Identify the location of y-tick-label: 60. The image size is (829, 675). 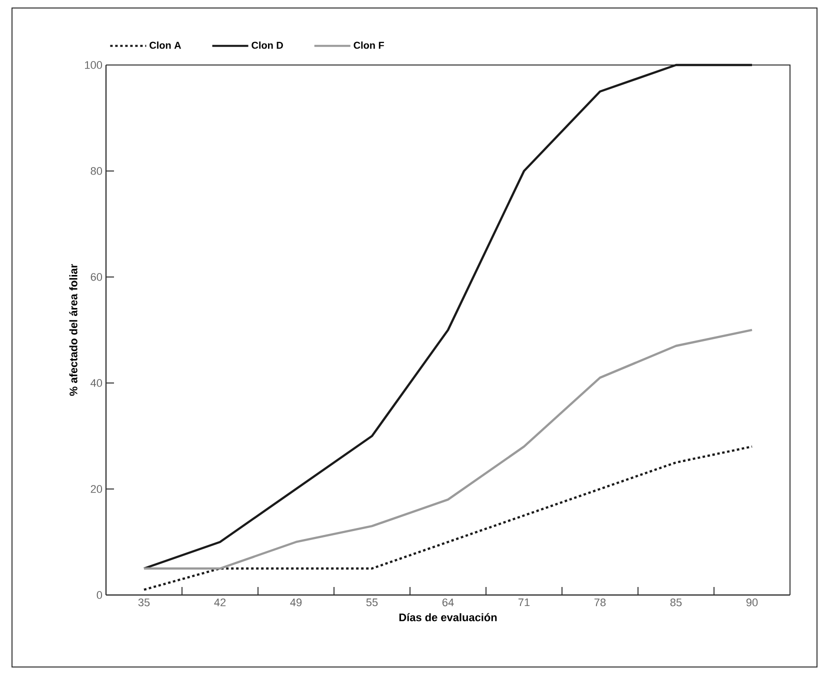
(96, 277).